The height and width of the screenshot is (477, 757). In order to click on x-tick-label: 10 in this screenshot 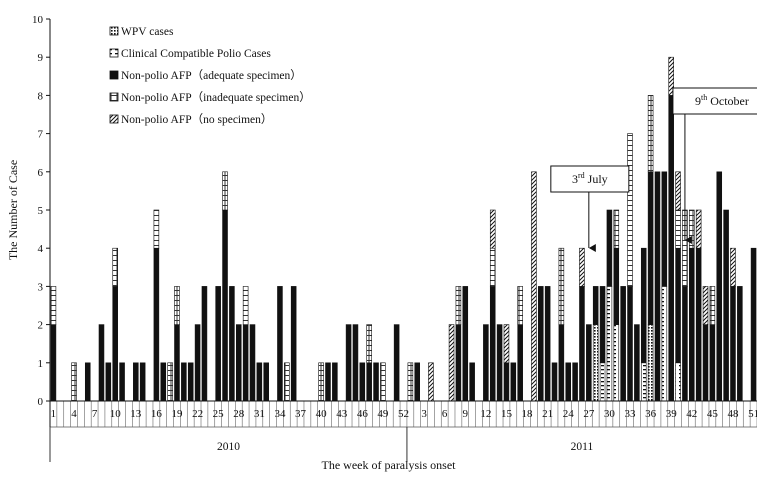, I will do `click(116, 414)`.